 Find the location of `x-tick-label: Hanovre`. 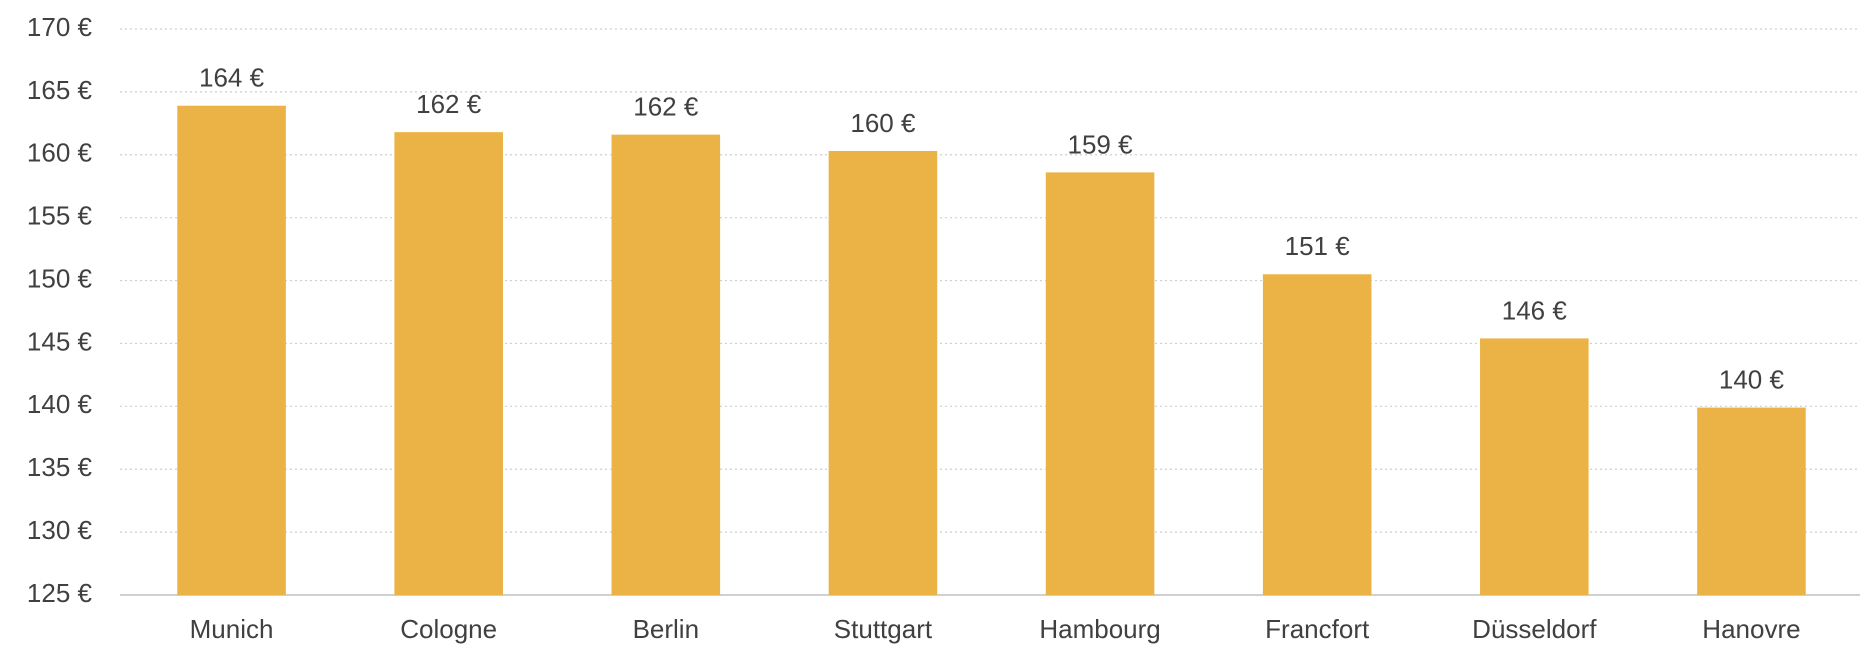

x-tick-label: Hanovre is located at coordinates (1751, 629).